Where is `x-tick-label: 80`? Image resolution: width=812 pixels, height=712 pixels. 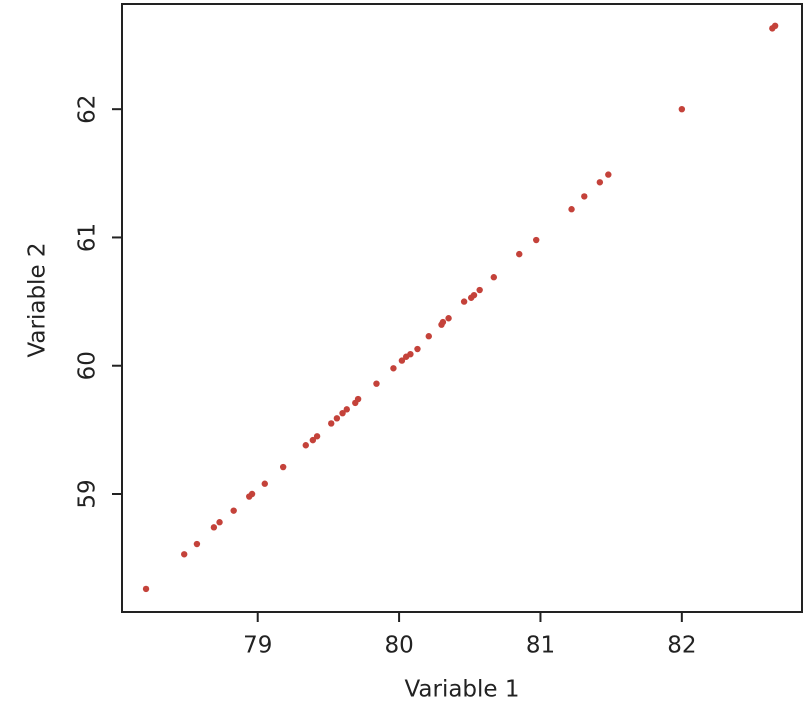 x-tick-label: 80 is located at coordinates (398, 646).